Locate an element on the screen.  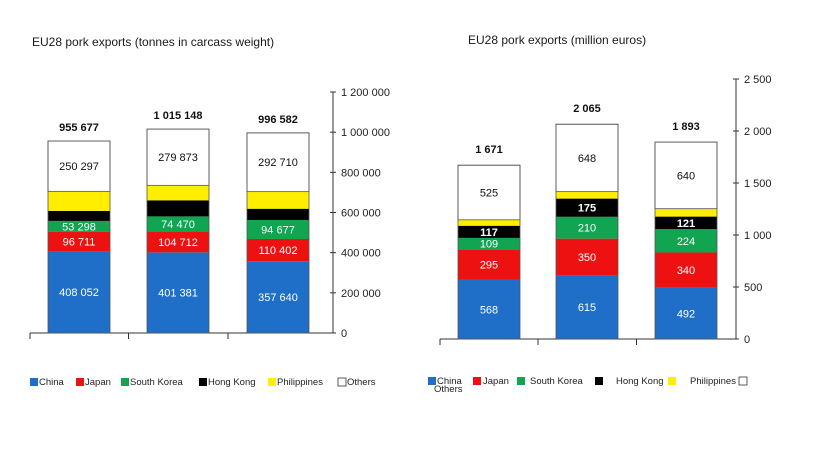
data-label-china: 568 is located at coordinates (489, 310).